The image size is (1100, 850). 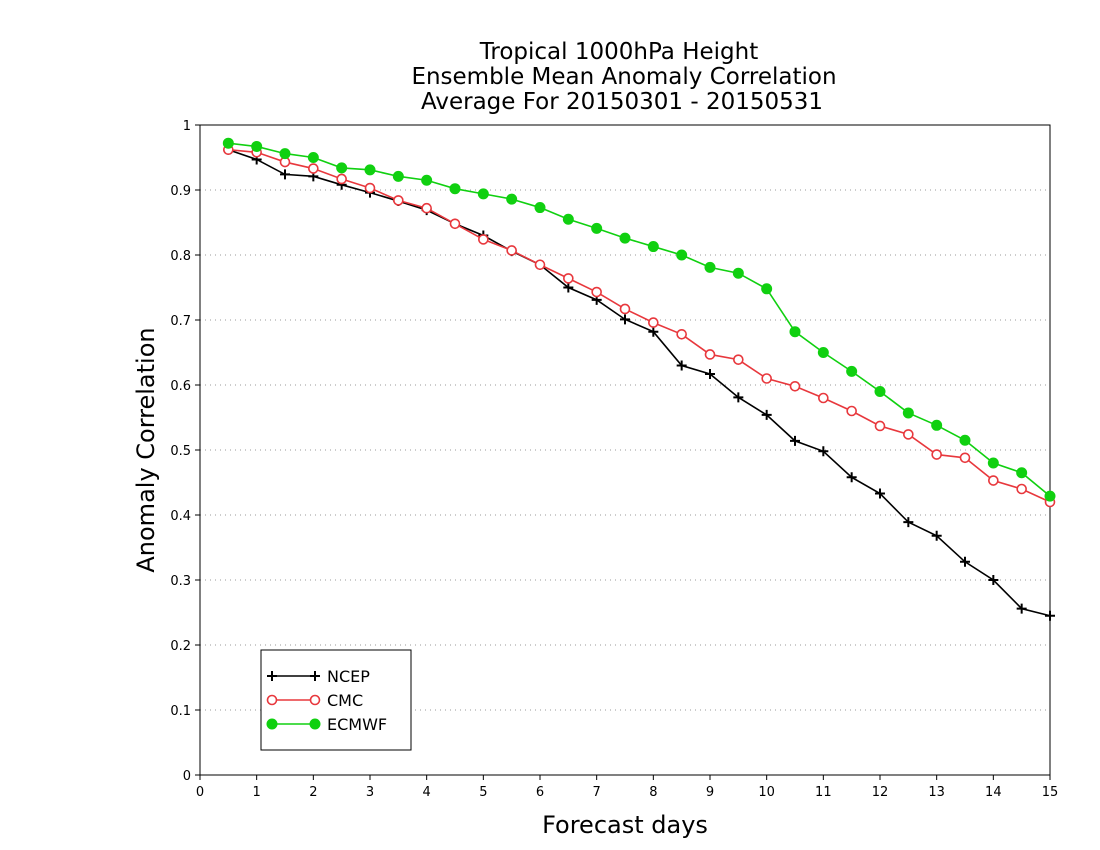 What do you see at coordinates (180, 646) in the screenshot?
I see `y-tick-label: 0.2` at bounding box center [180, 646].